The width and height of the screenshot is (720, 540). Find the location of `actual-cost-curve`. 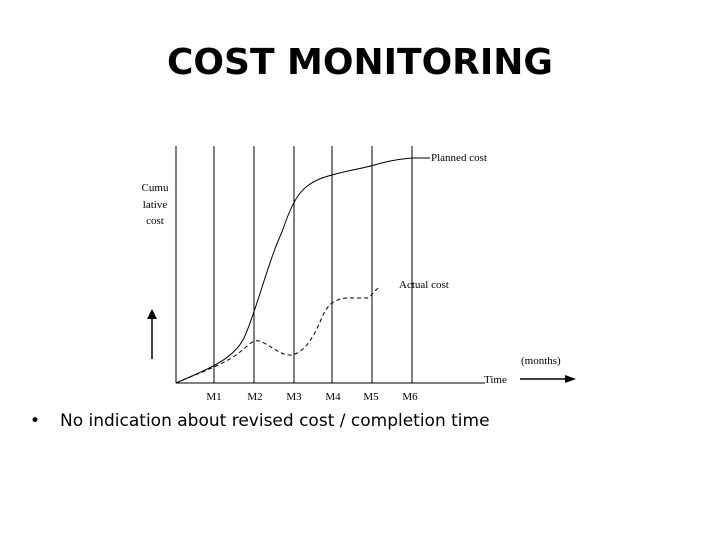

actual-cost-curve is located at coordinates (277, 335).